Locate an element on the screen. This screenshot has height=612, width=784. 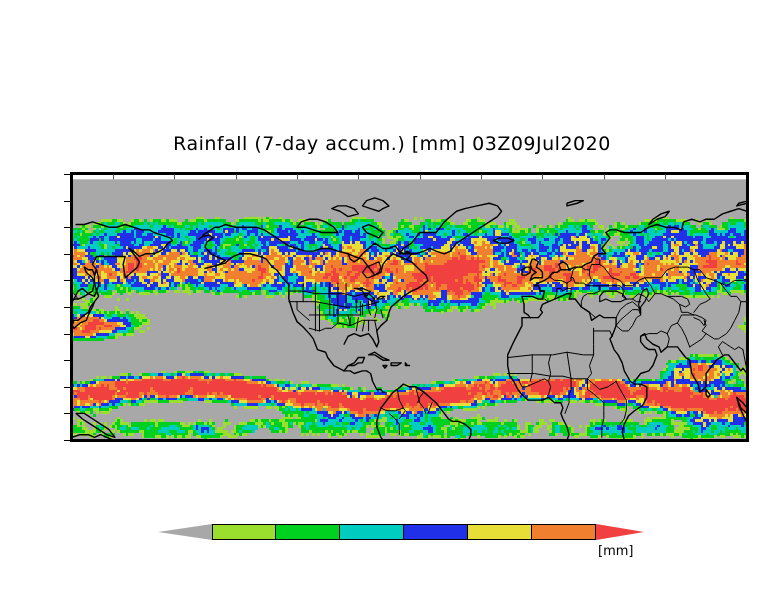
colorbar-right-arrow is located at coordinates (620, 532).